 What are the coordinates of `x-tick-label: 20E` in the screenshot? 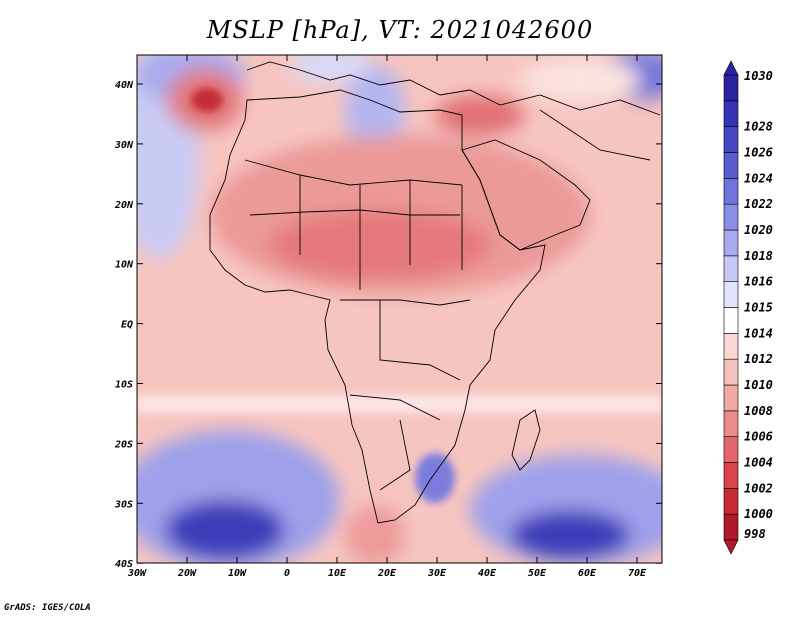 It's located at (387, 573).